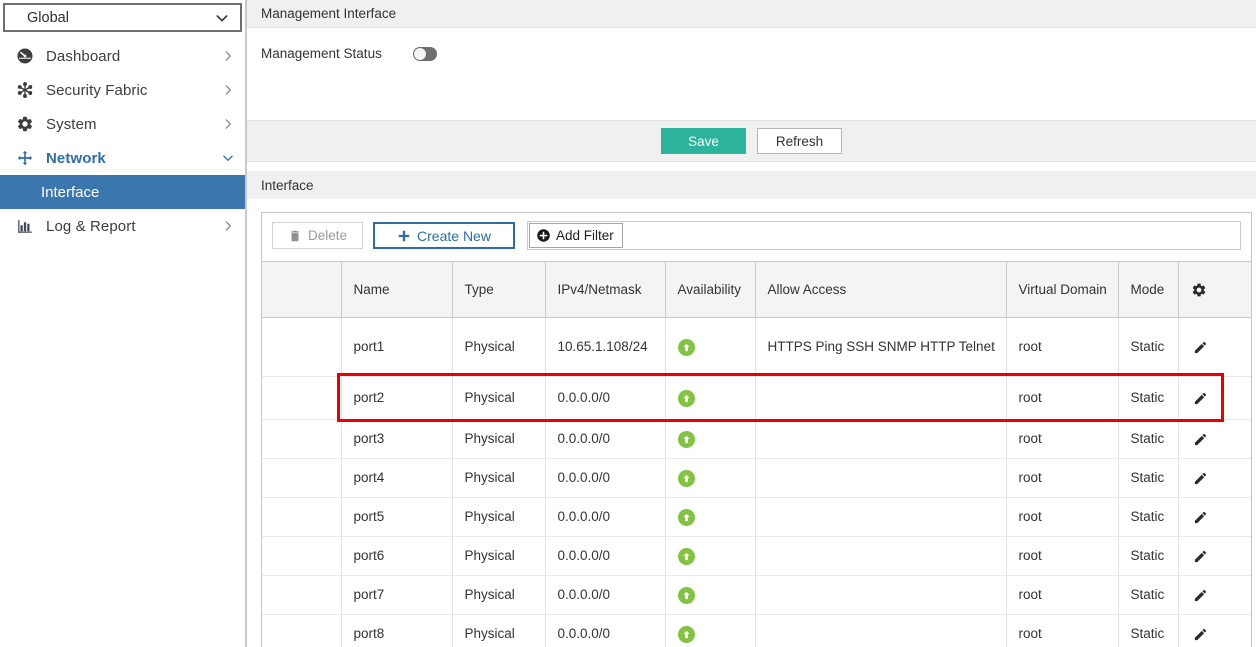 The image size is (1256, 647). I want to click on add-filter-button: Add Filter, so click(576, 235).